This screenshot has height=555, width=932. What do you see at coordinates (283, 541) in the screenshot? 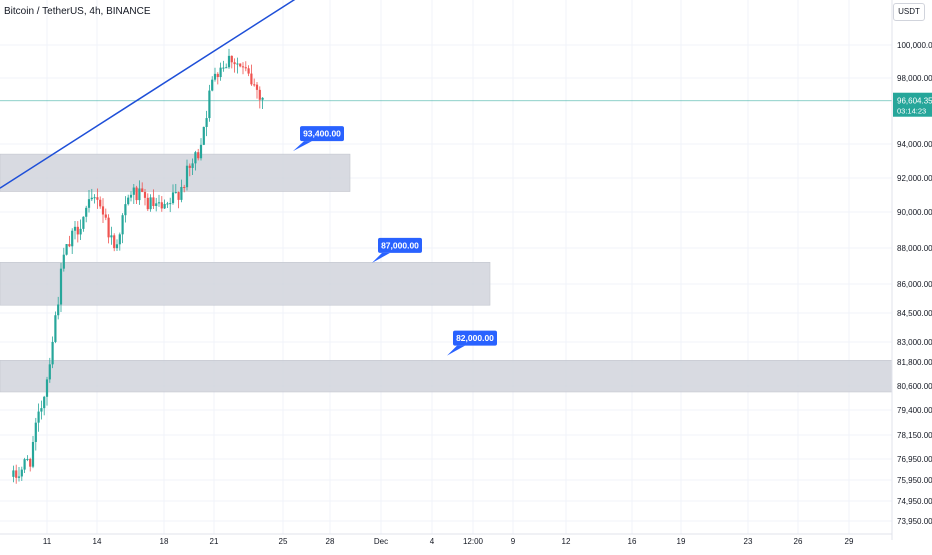
I see `x-tick-label-4: 25` at bounding box center [283, 541].